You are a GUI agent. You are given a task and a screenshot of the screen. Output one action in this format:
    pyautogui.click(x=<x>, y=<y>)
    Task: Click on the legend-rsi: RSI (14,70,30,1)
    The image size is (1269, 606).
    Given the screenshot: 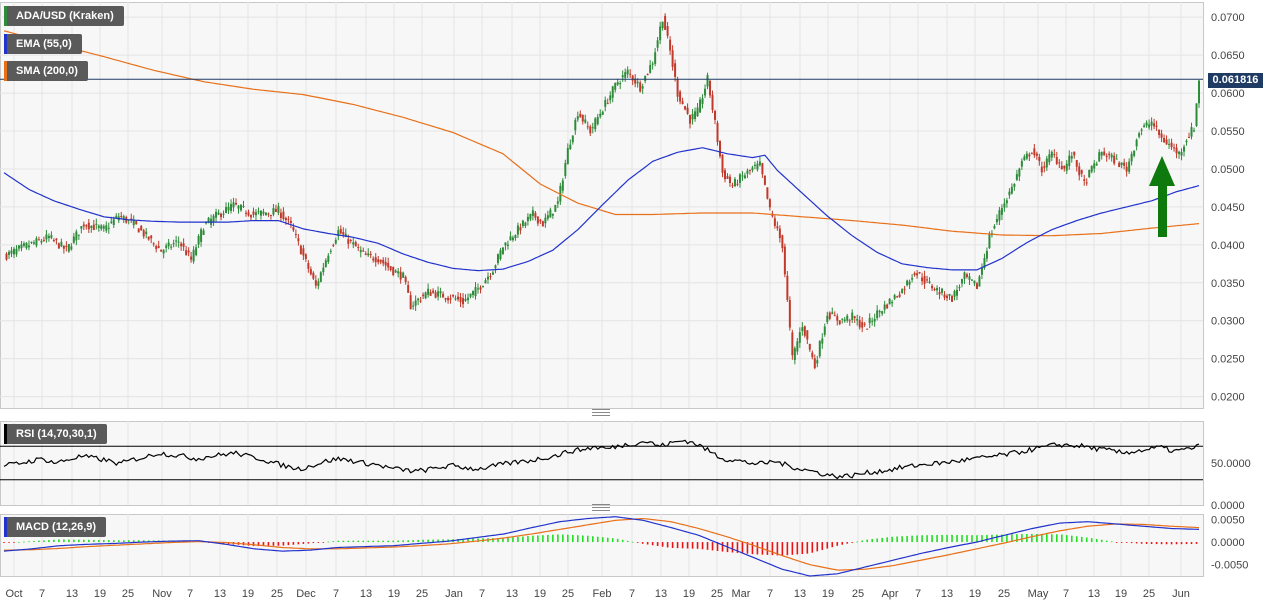 What is the action you would take?
    pyautogui.click(x=55, y=434)
    